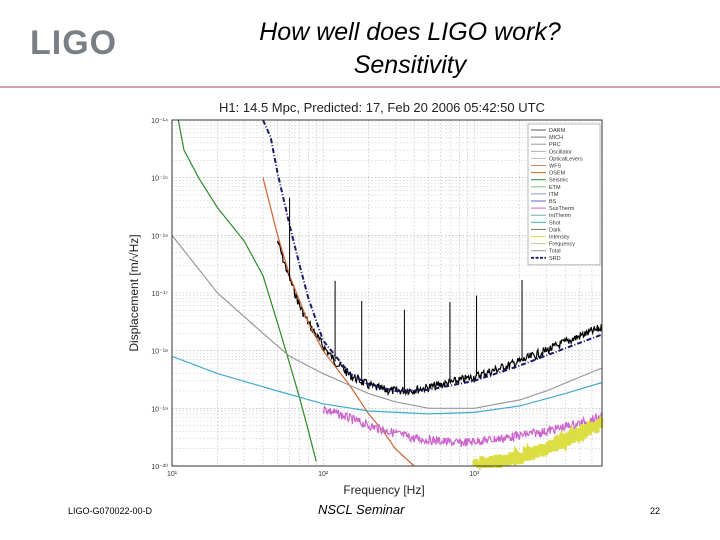 The image size is (720, 540). I want to click on legend-label: Intensity, so click(559, 238).